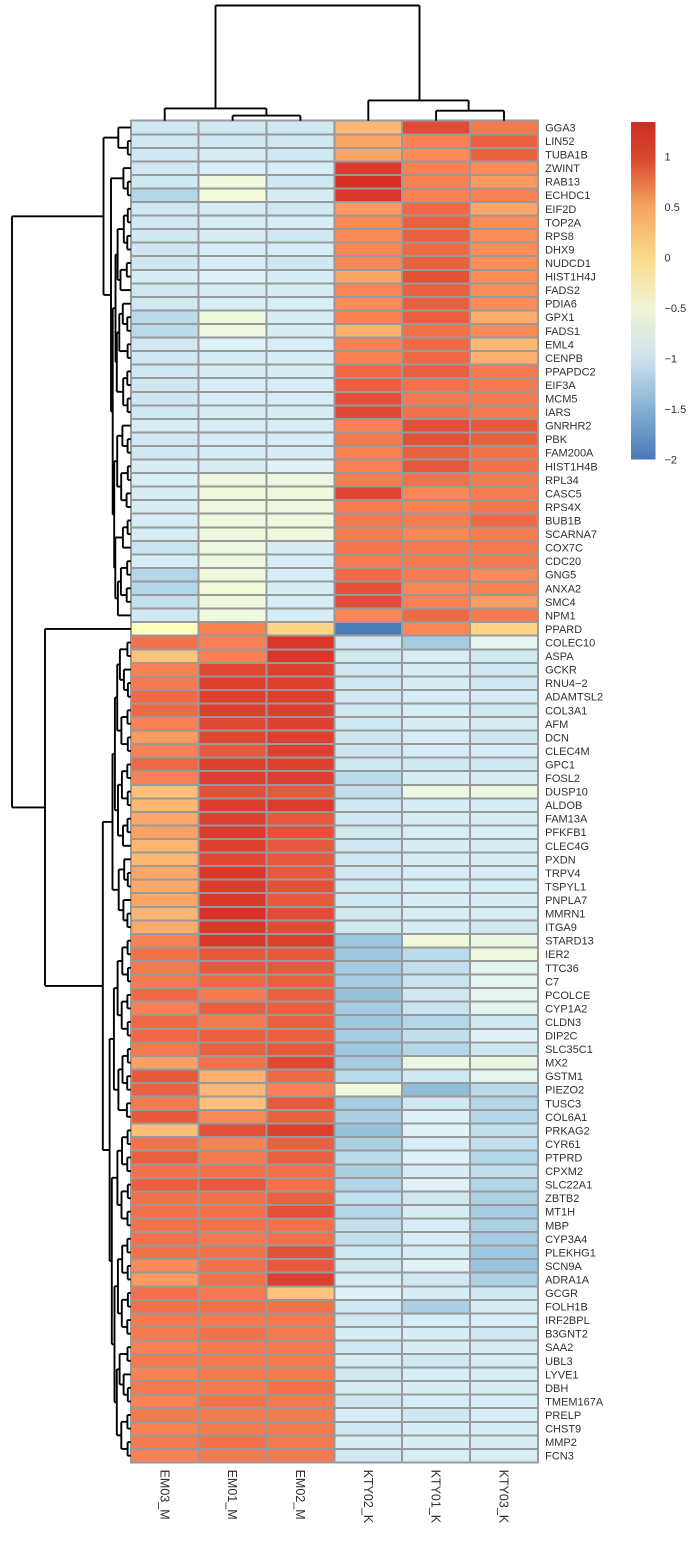  I want to click on svg-text: CYR61, so click(562, 1145).